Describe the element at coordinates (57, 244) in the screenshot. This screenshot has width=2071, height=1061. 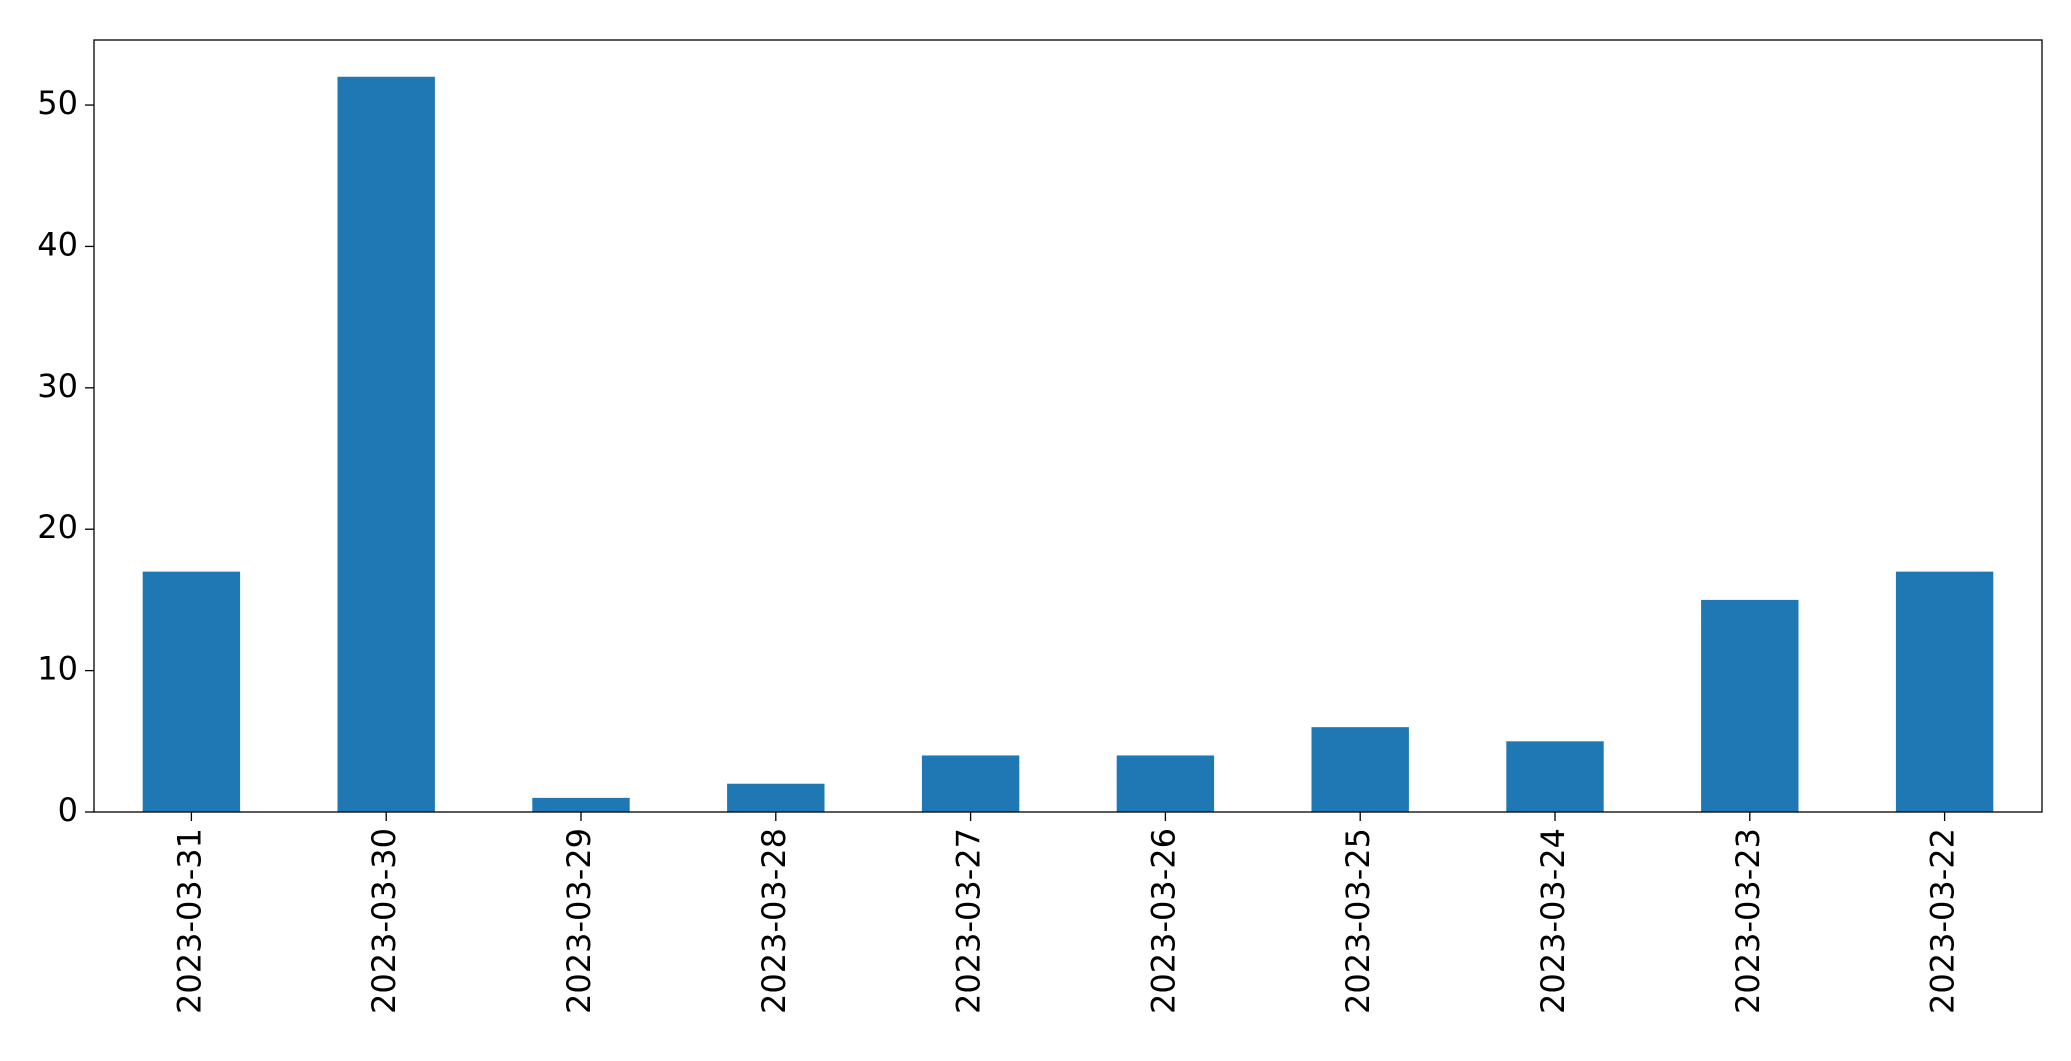
I see `y-tick-label: 40` at that location.